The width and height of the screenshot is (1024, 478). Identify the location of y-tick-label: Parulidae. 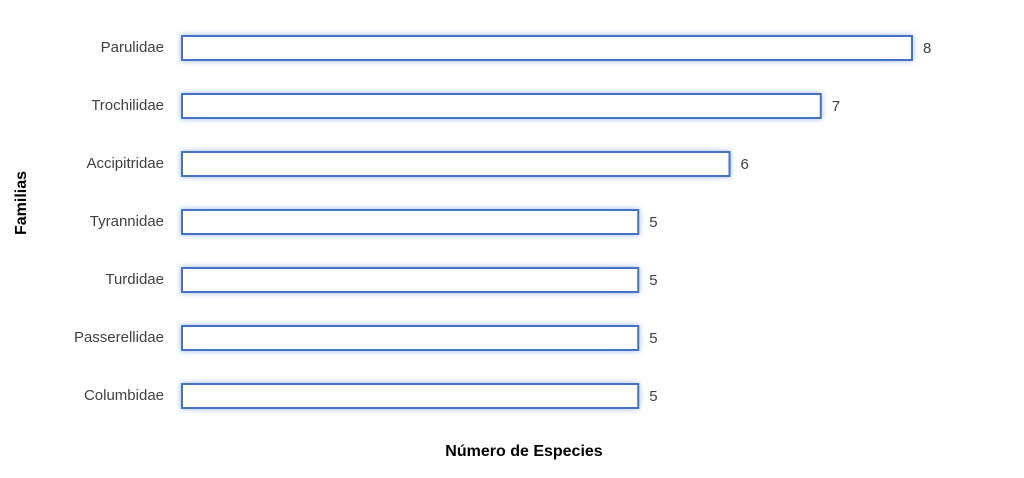
(132, 47).